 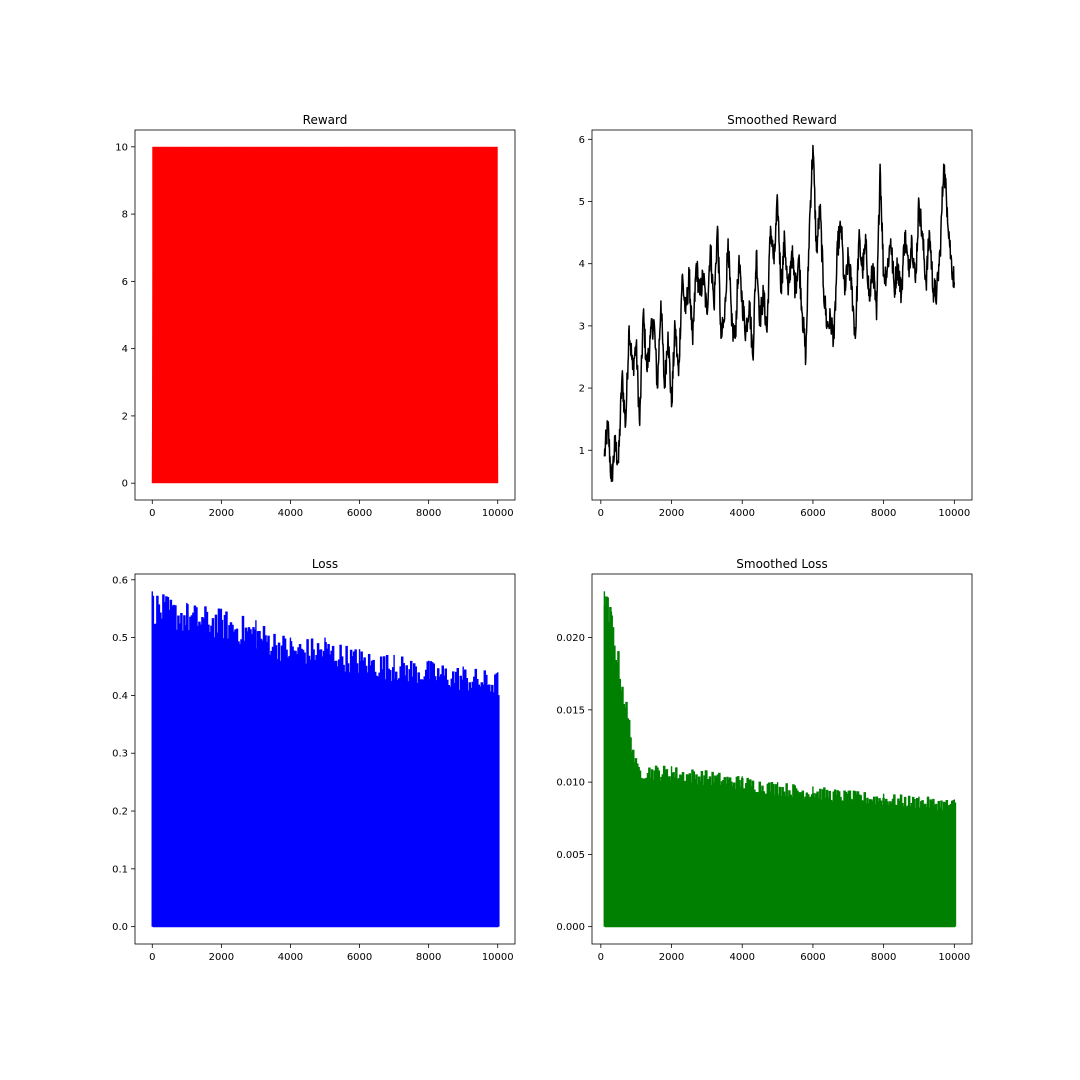 What do you see at coordinates (290, 957) in the screenshot?
I see `loss-x-tick-label: 4000` at bounding box center [290, 957].